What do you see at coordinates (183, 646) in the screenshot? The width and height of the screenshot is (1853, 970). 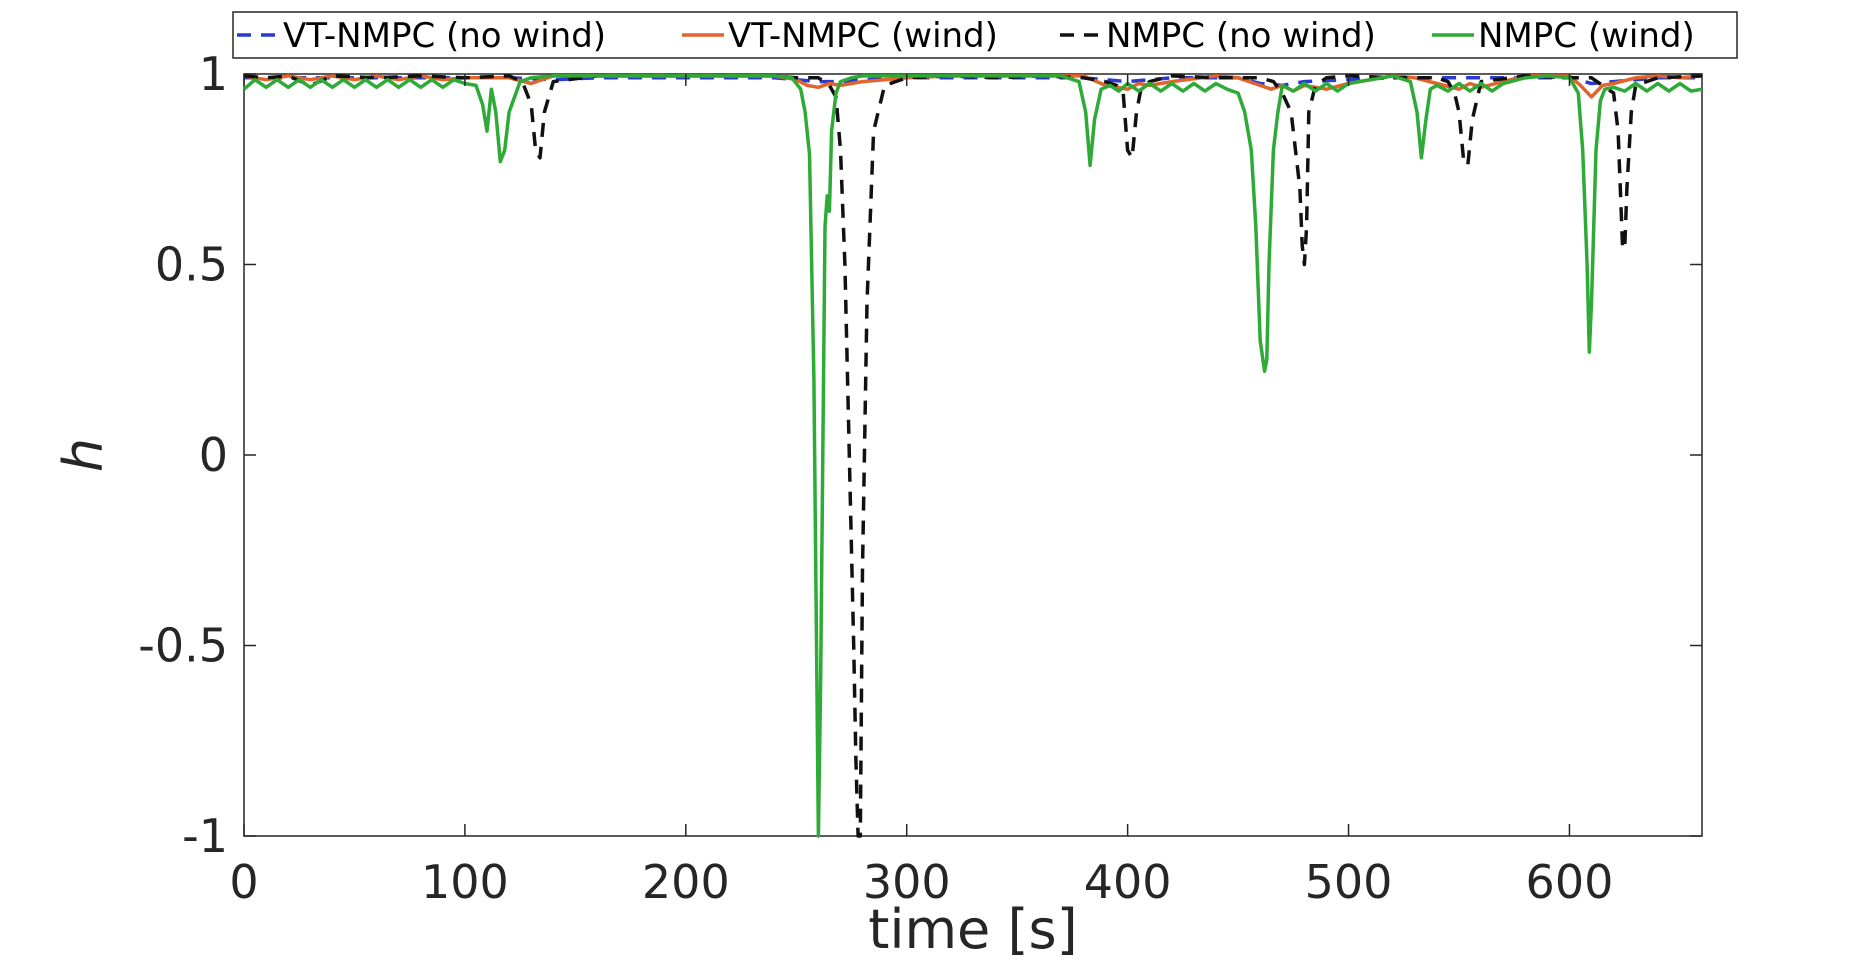 I see `y-tick-label: -0.5` at bounding box center [183, 646].